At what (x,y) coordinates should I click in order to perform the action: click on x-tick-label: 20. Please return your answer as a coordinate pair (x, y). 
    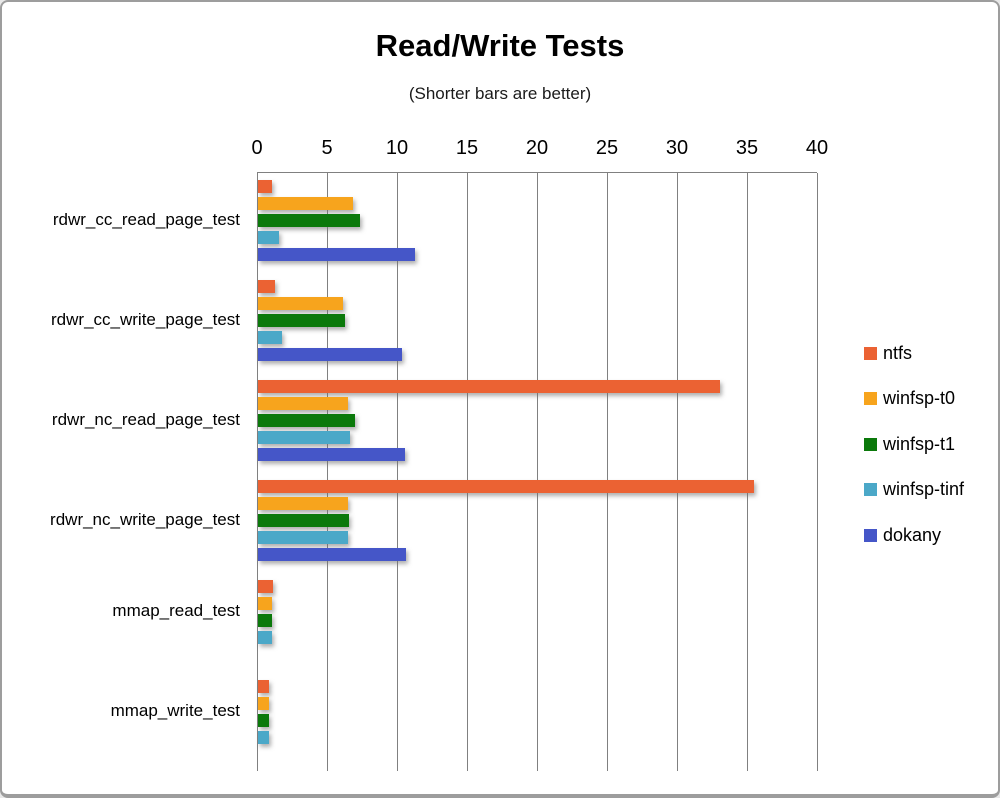
    Looking at the image, I should click on (537, 148).